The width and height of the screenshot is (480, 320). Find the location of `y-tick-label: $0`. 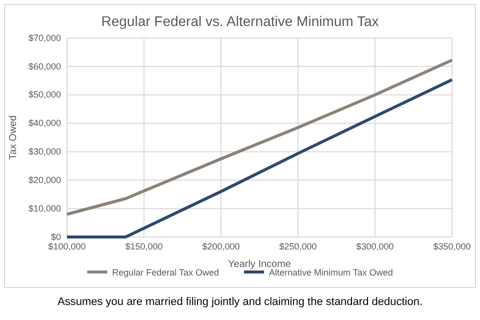

y-tick-label: $0 is located at coordinates (55, 237).